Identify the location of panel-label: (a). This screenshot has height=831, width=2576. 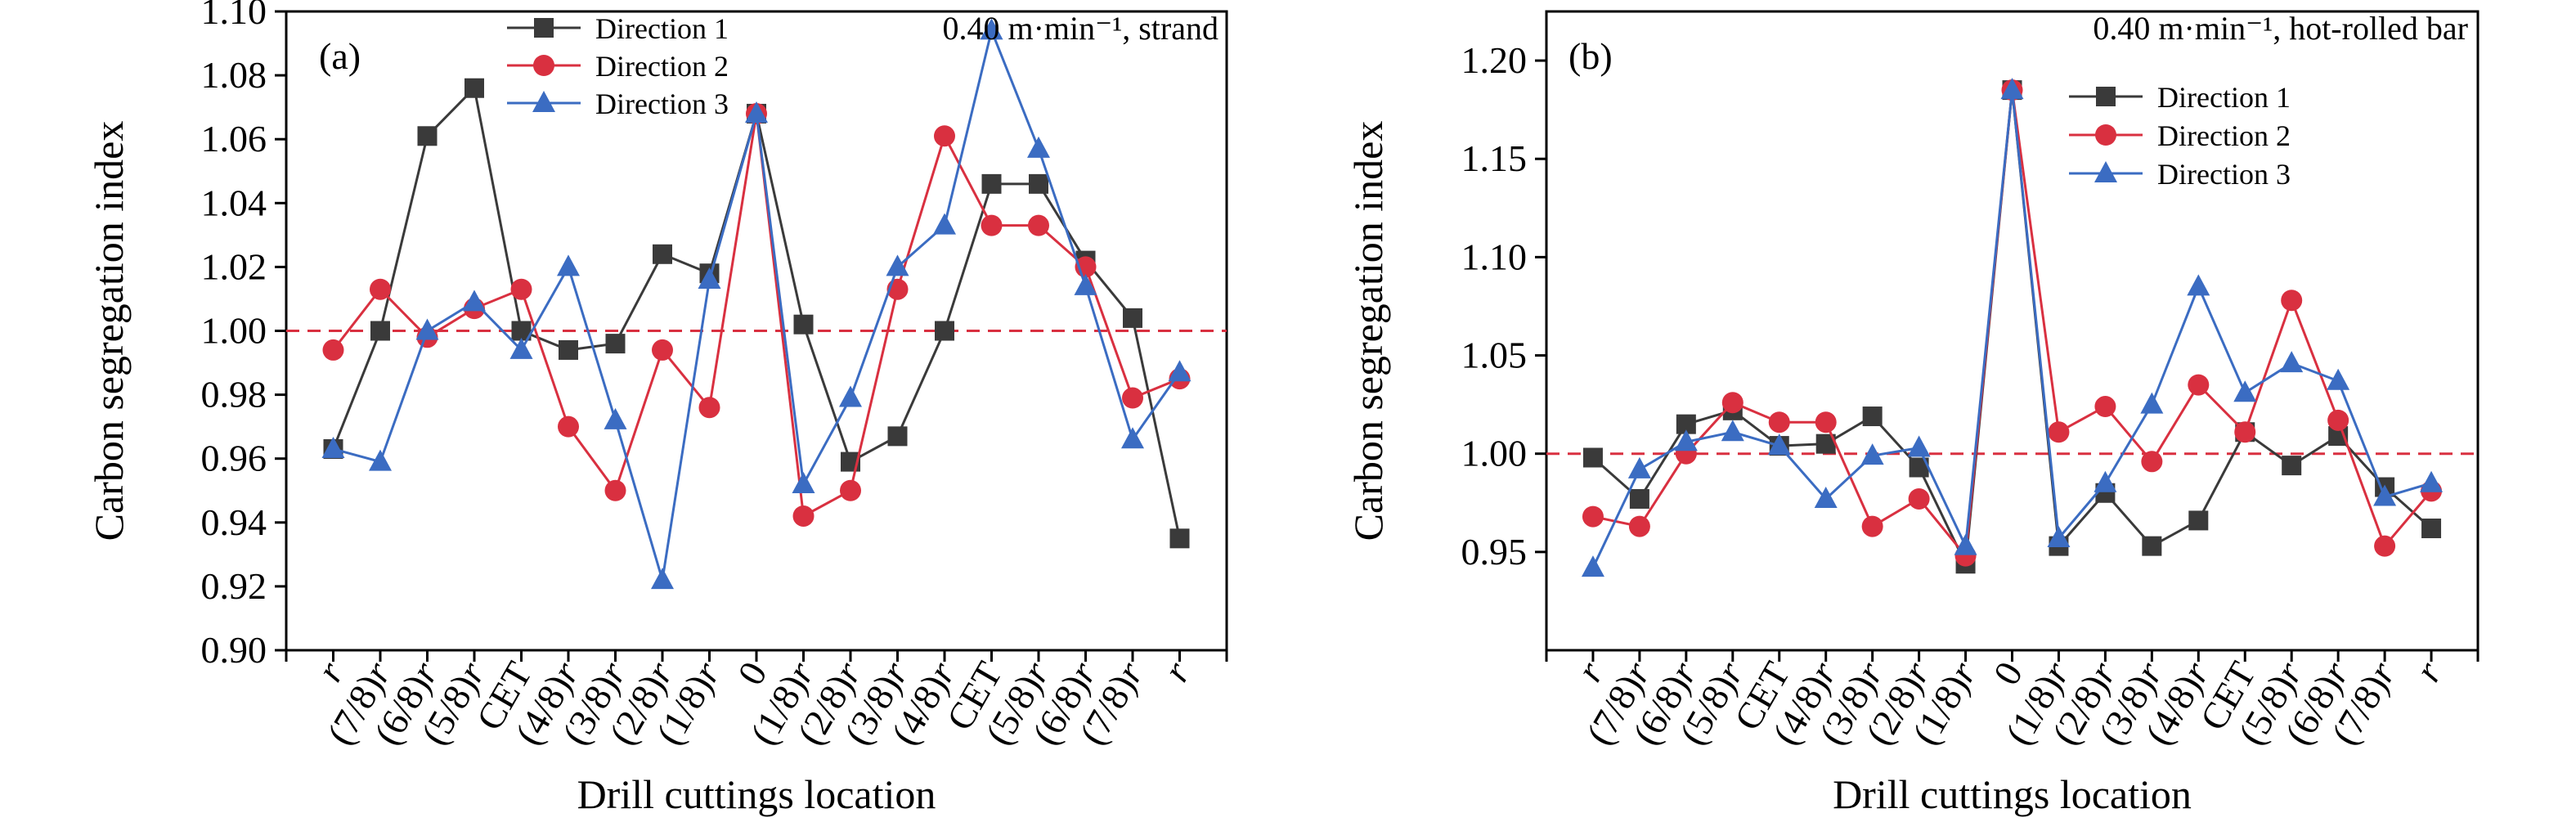
(340, 56).